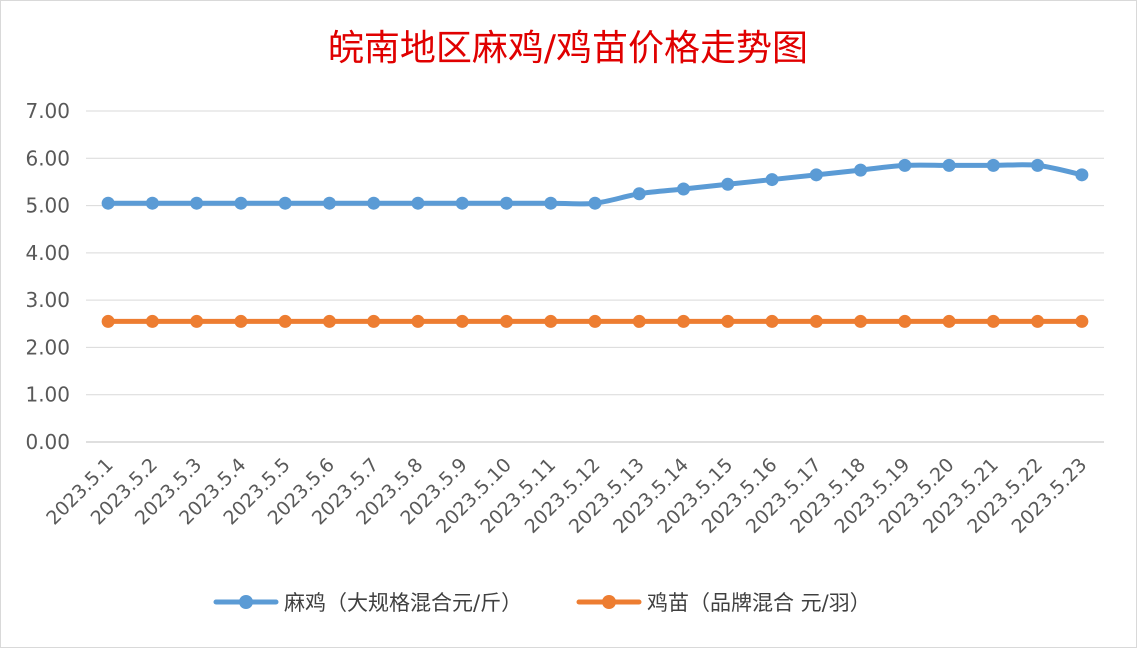  I want to click on y-tick-label: 3.00, so click(47, 300).